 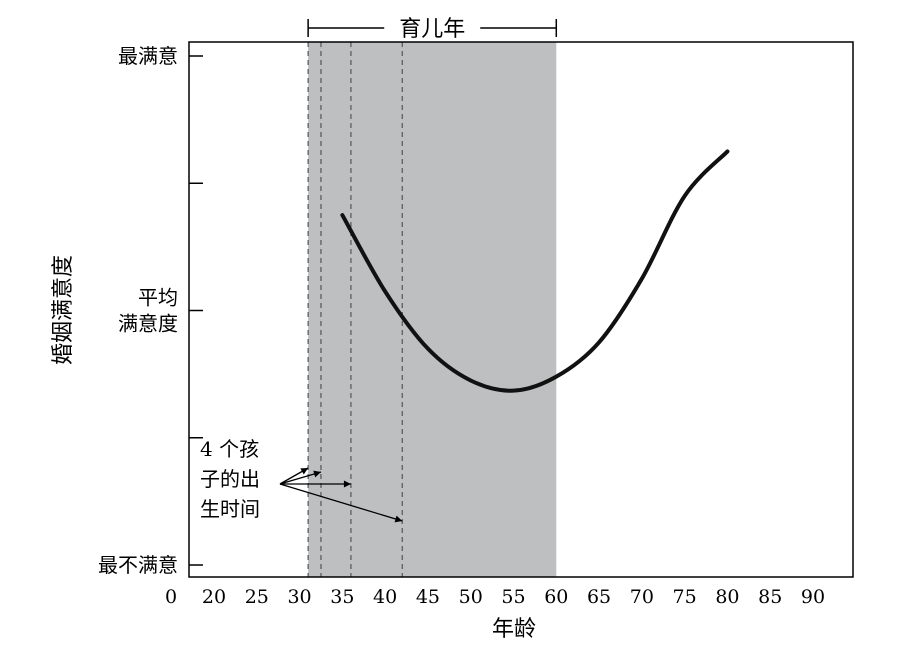 What do you see at coordinates (385, 597) in the screenshot?
I see `x-tick-label: 40` at bounding box center [385, 597].